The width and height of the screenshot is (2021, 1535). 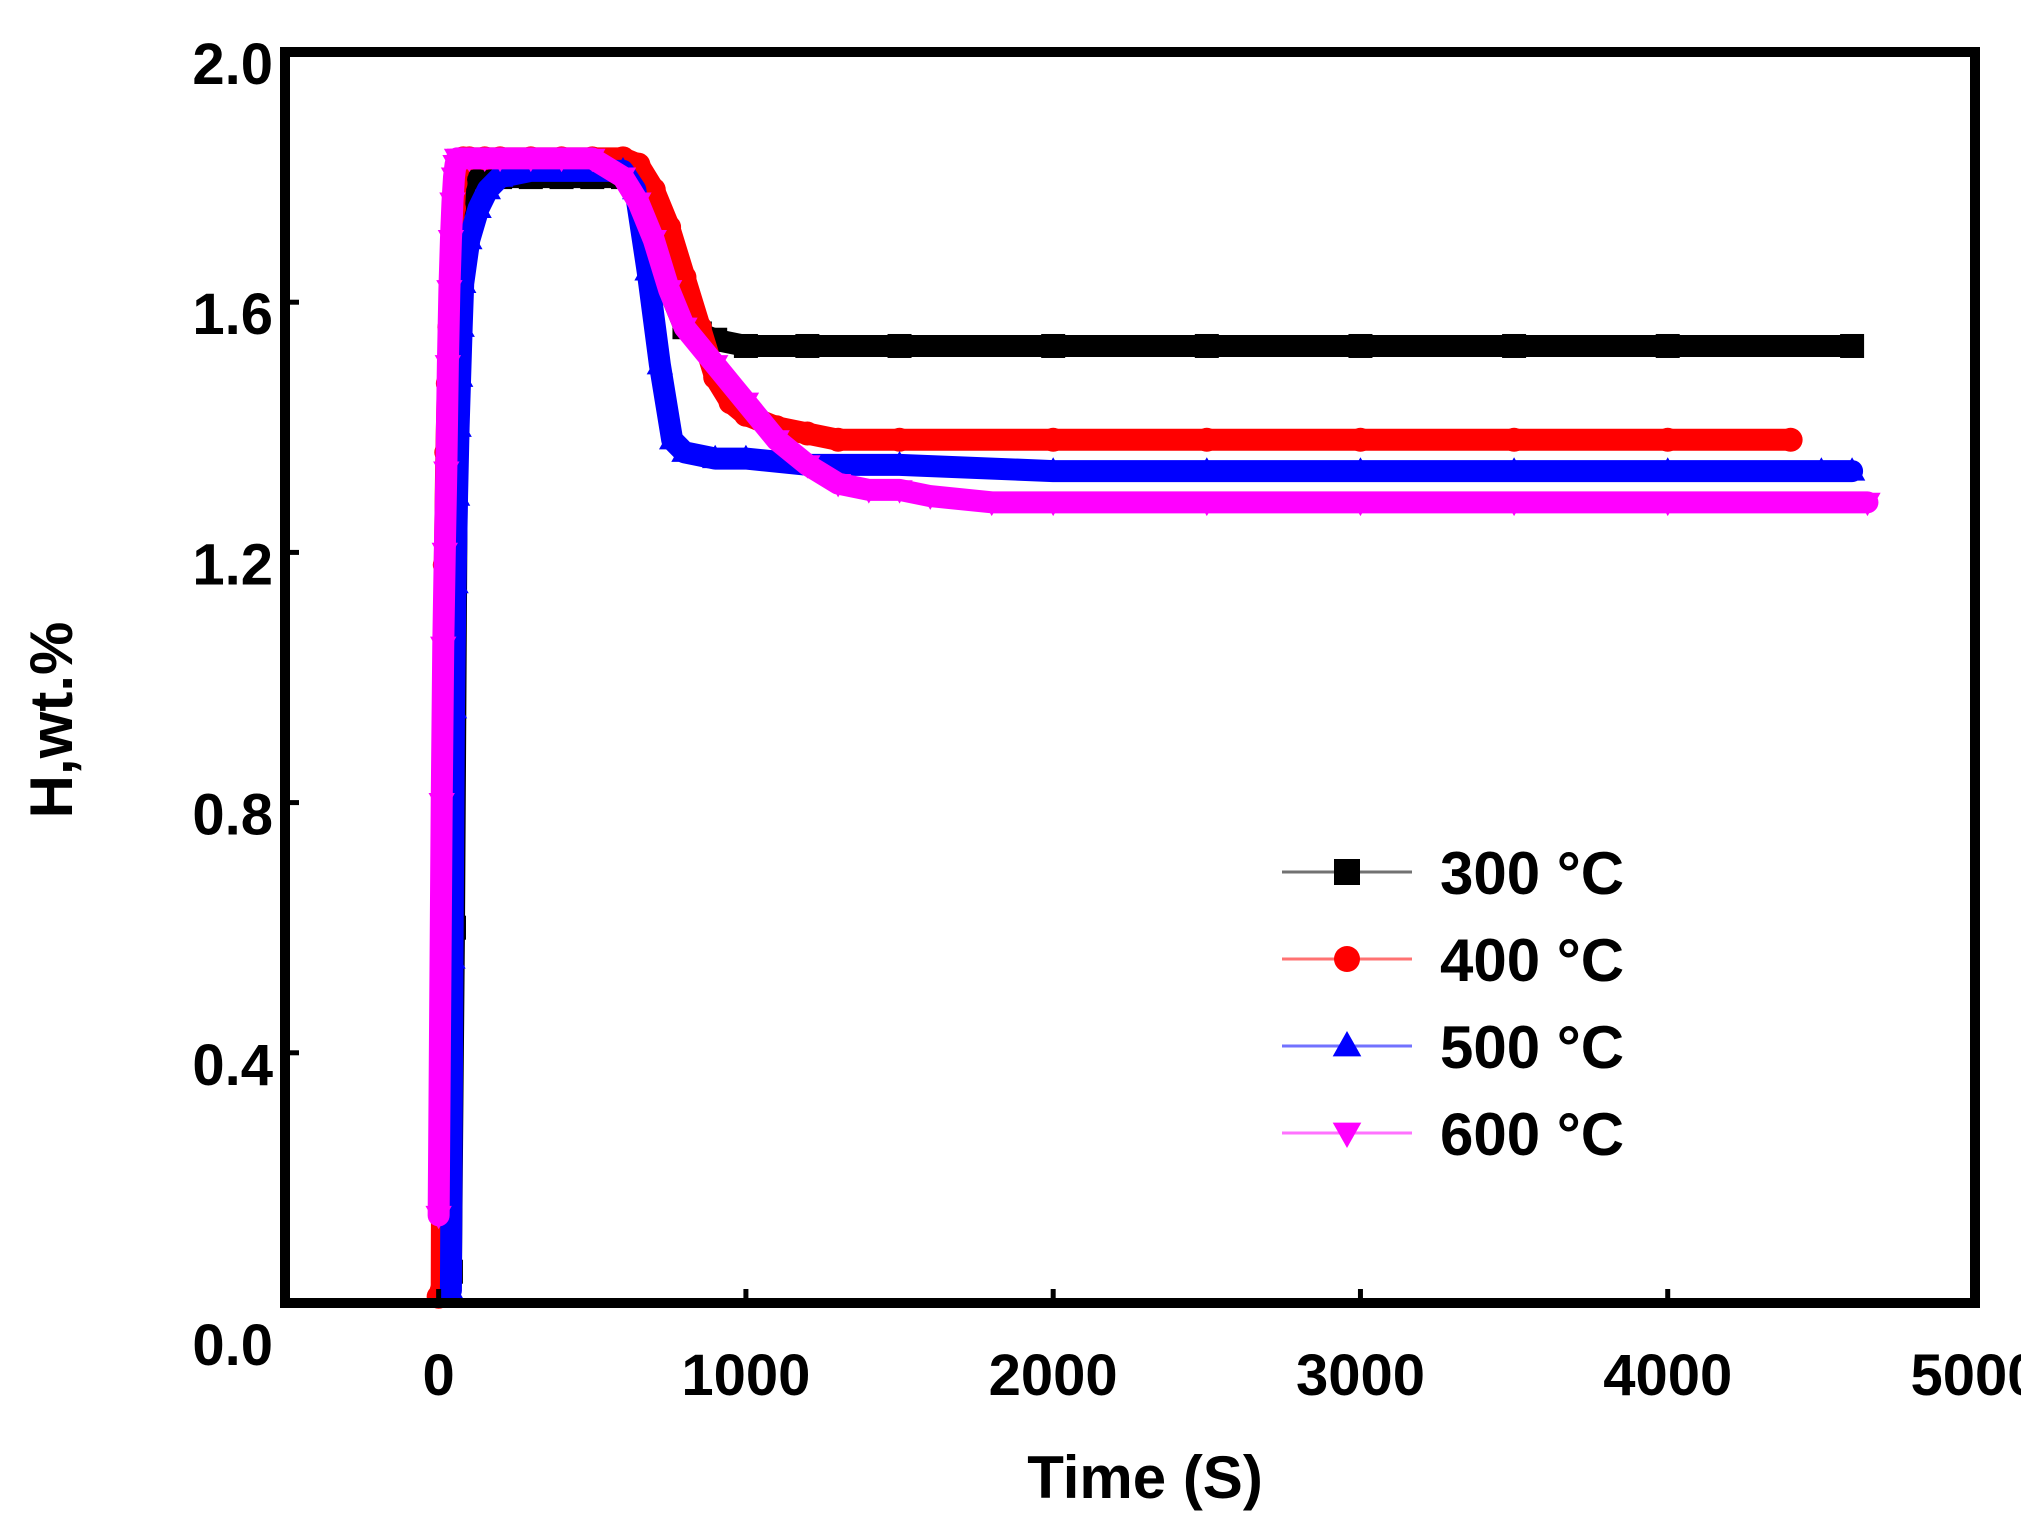 I want to click on legend-item: 600 °C, so click(x=1453, y=1134).